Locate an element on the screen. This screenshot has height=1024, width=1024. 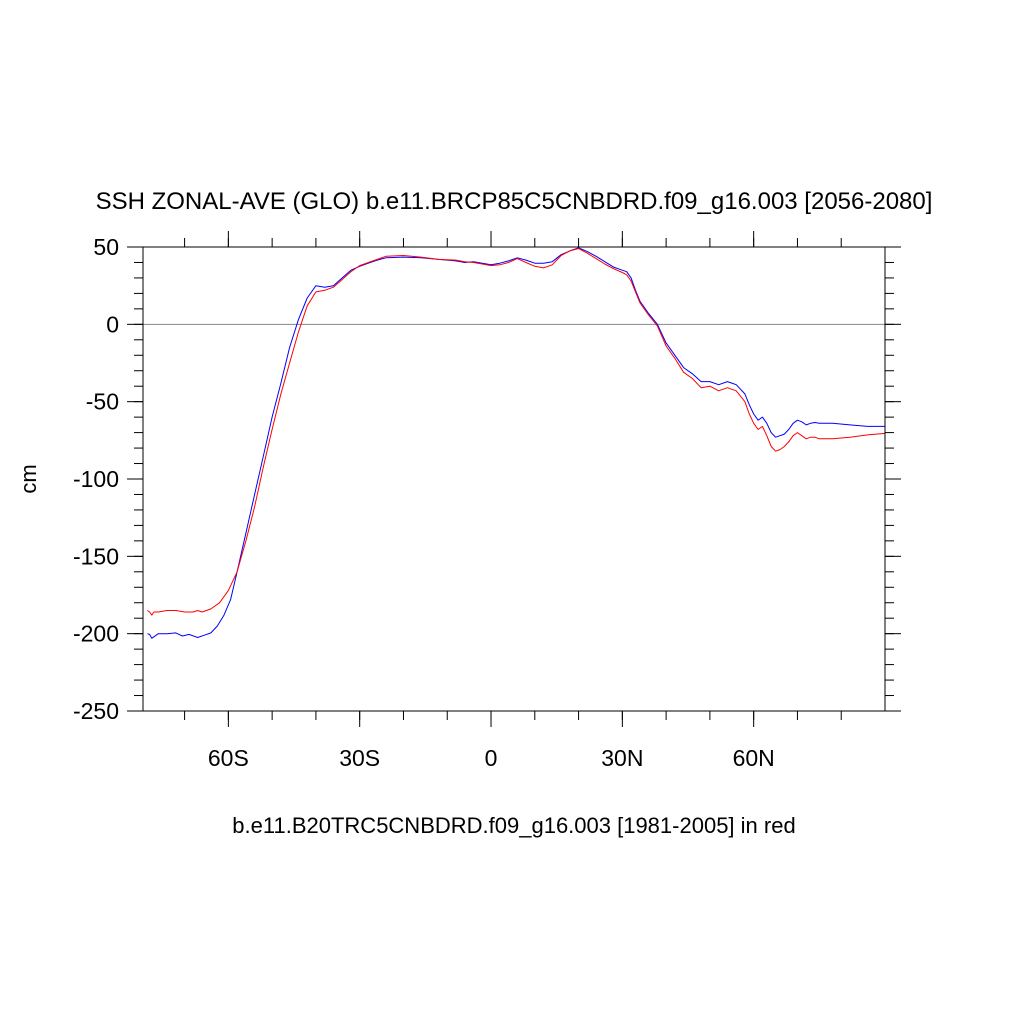
x-tick-label: 30S is located at coordinates (359, 758).